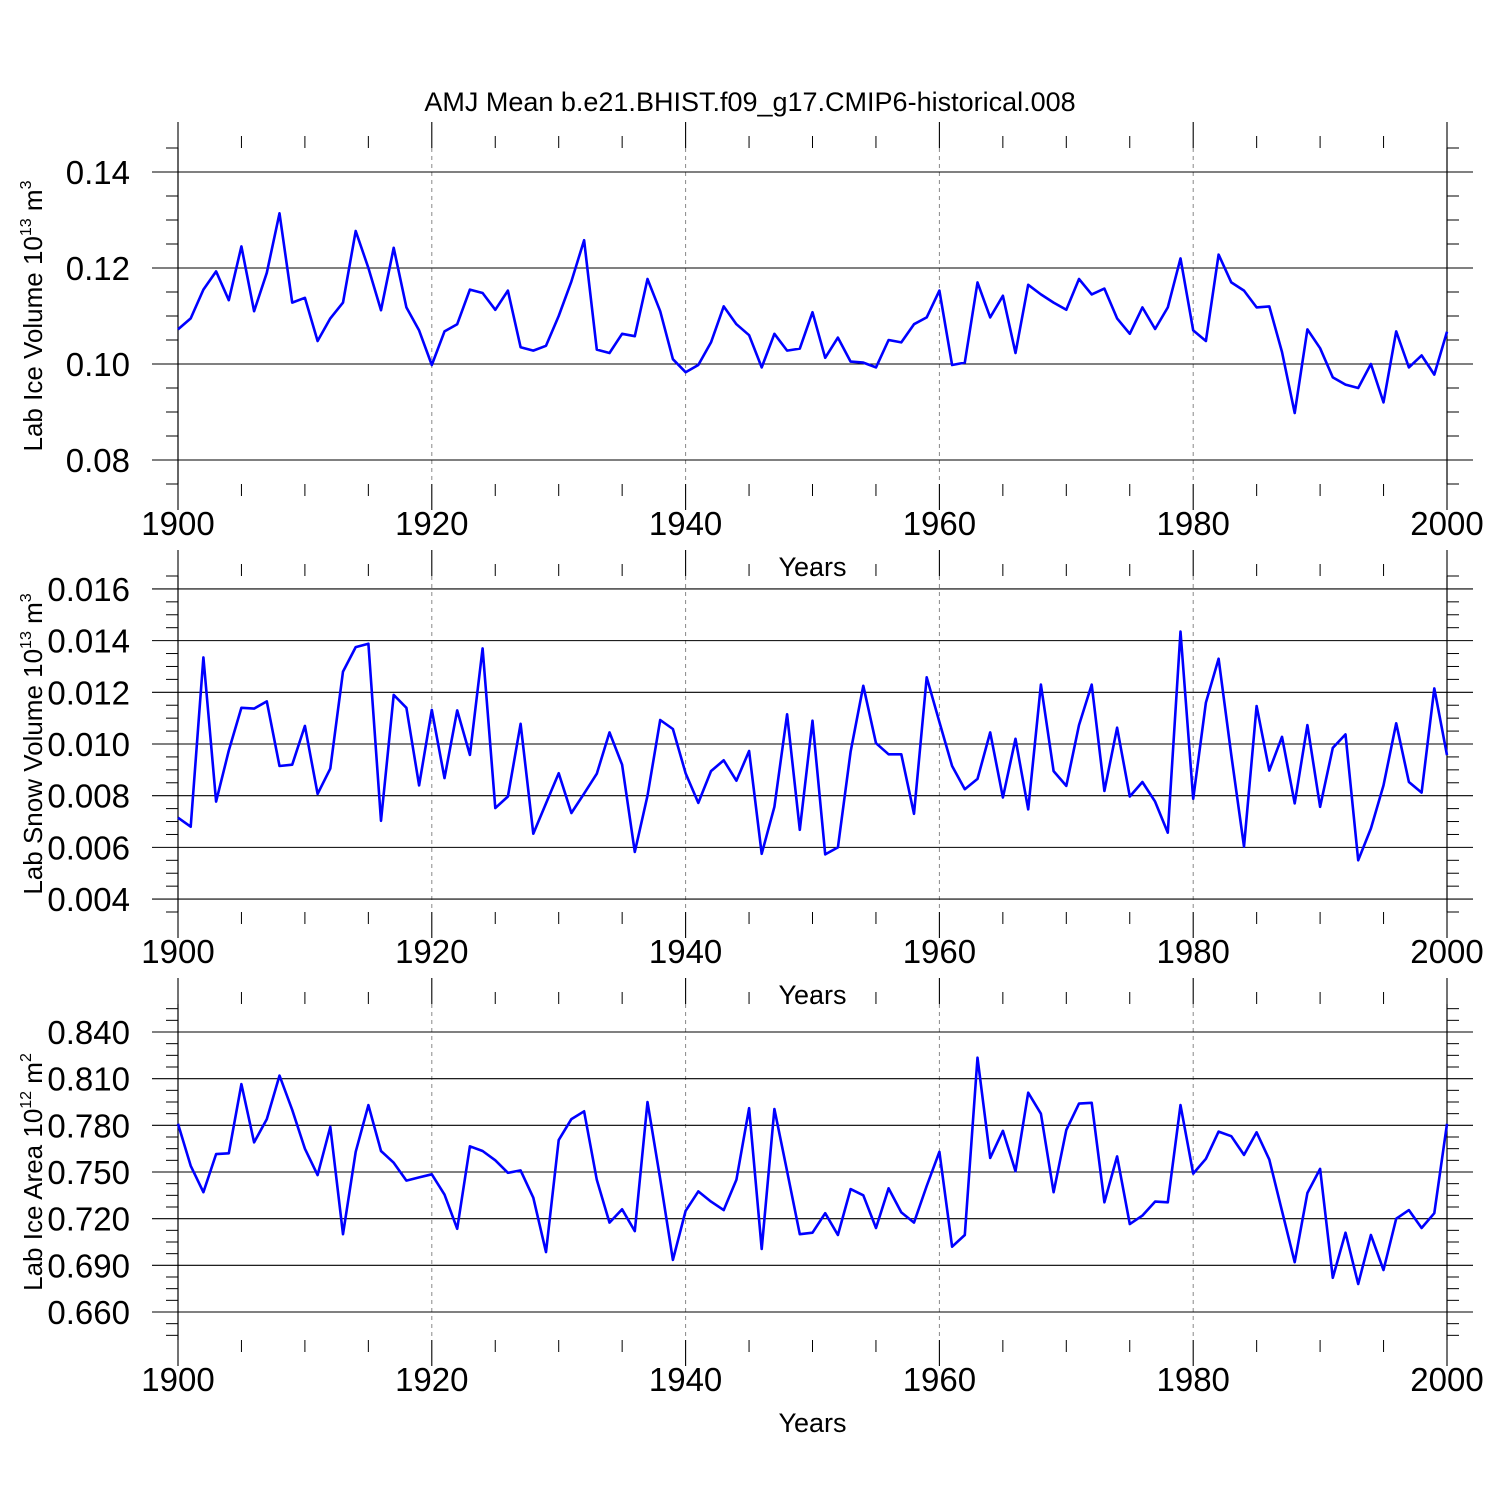 This screenshot has height=1500, width=1500. I want to click on y-tick-label: 0.750, so click(88, 1172).